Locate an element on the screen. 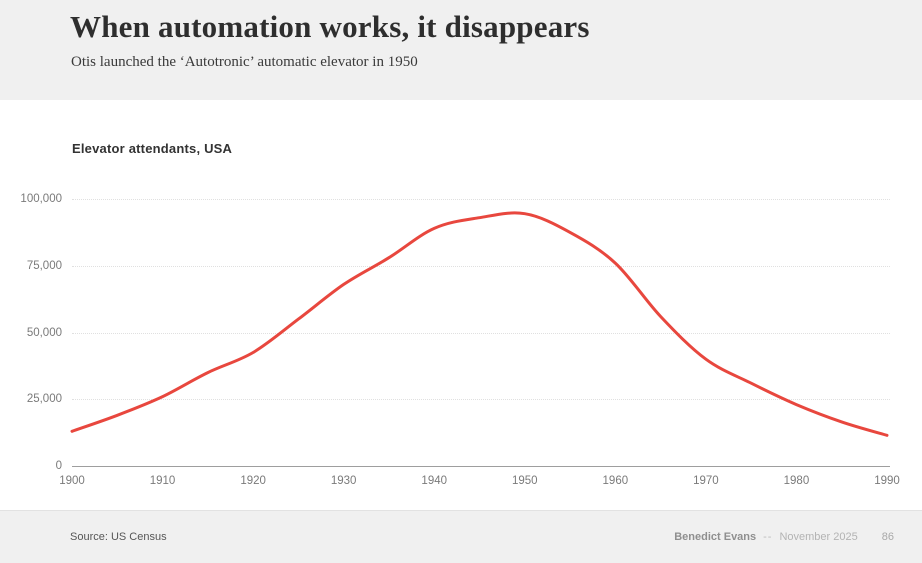  x-tick-label: 1910 is located at coordinates (162, 481).